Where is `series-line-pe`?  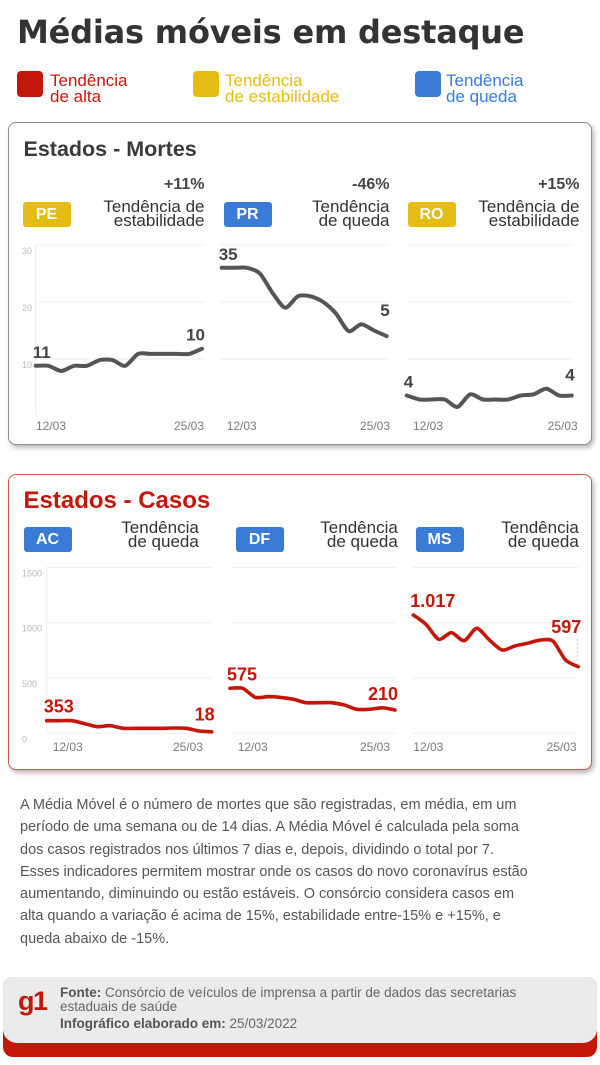
series-line-pe is located at coordinates (118, 359).